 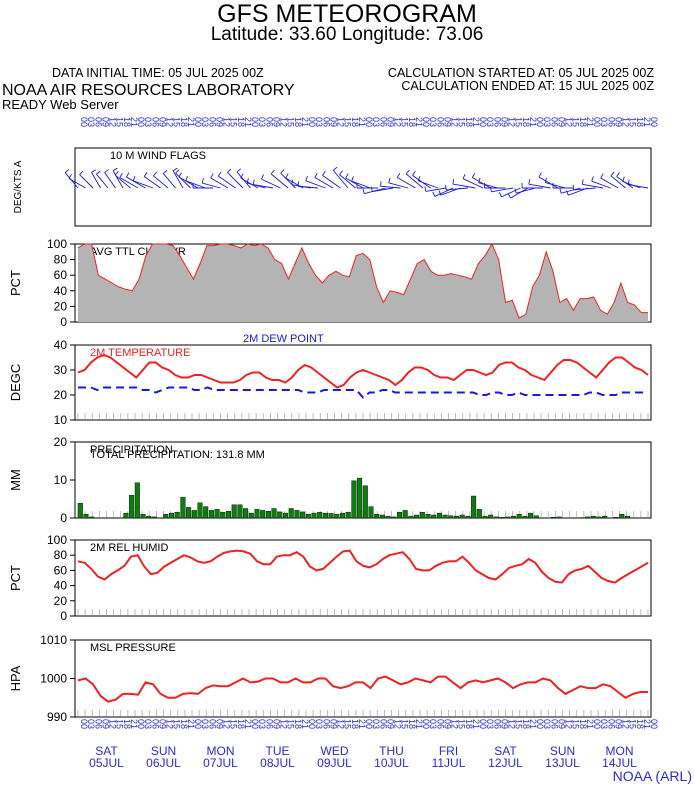 I want to click on bottom-hour-label-23: 21, so click(x=248, y=724).